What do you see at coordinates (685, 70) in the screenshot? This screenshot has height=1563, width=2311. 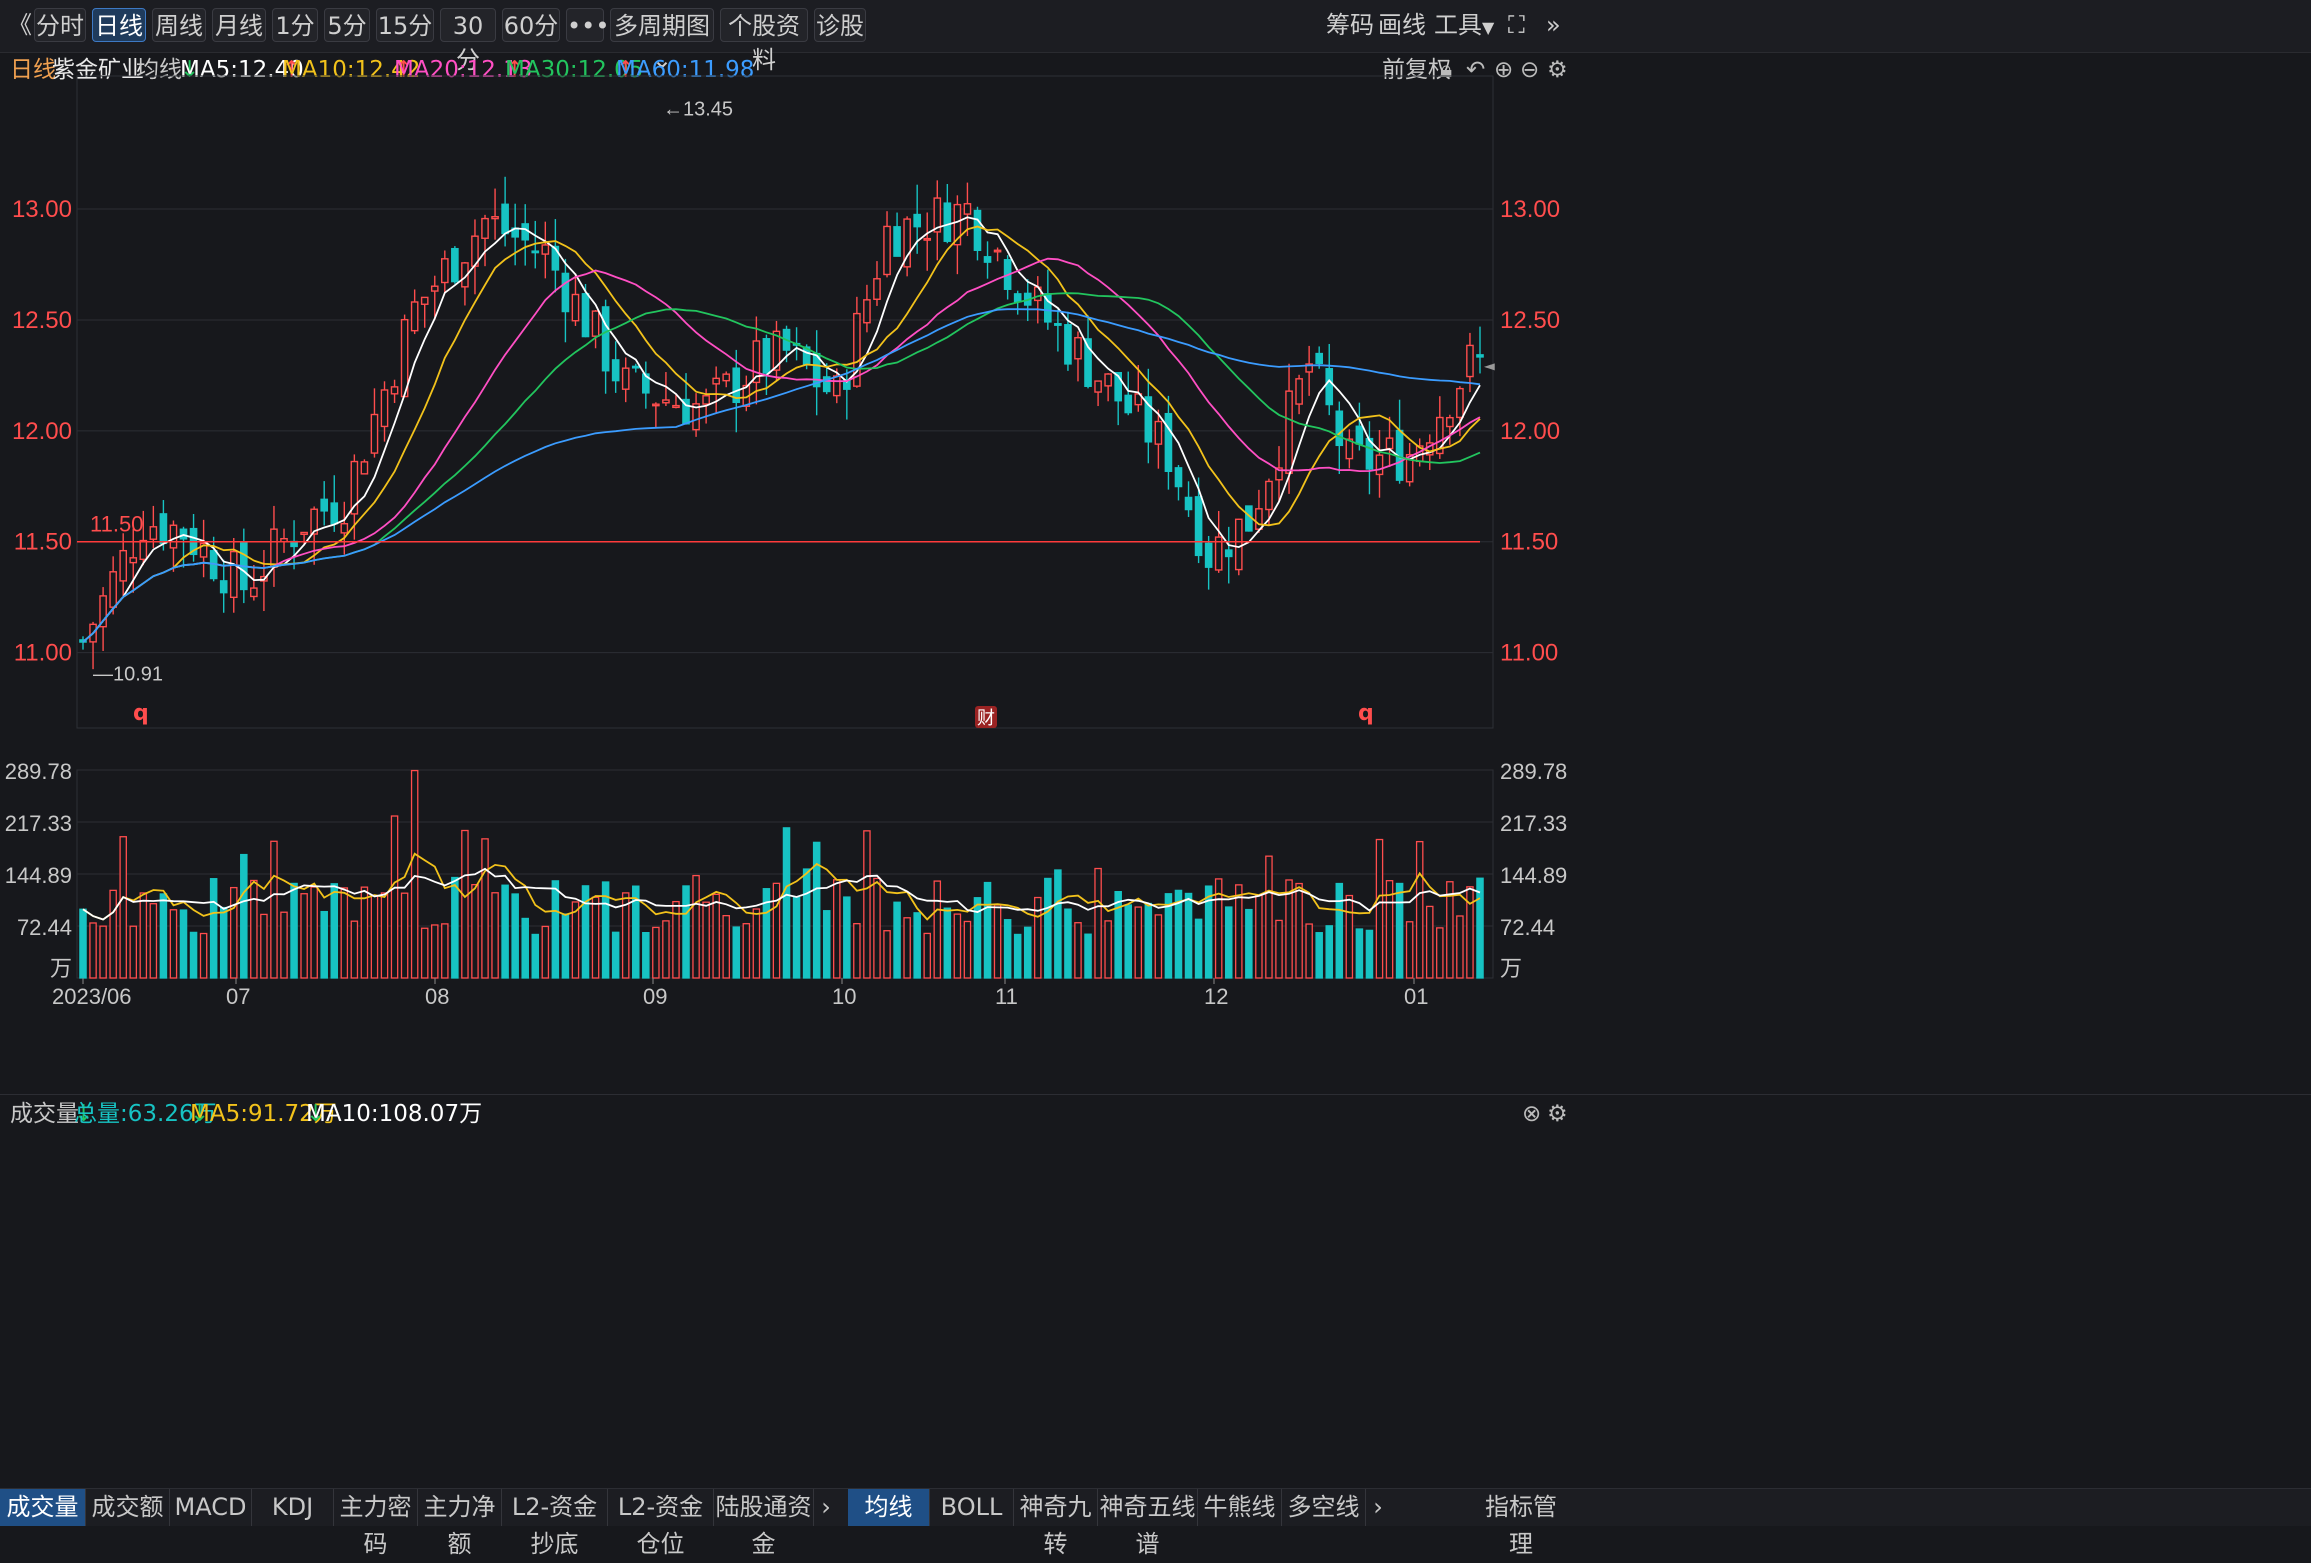 I see `ma60-value: MA60:11.98 ↑` at bounding box center [685, 70].